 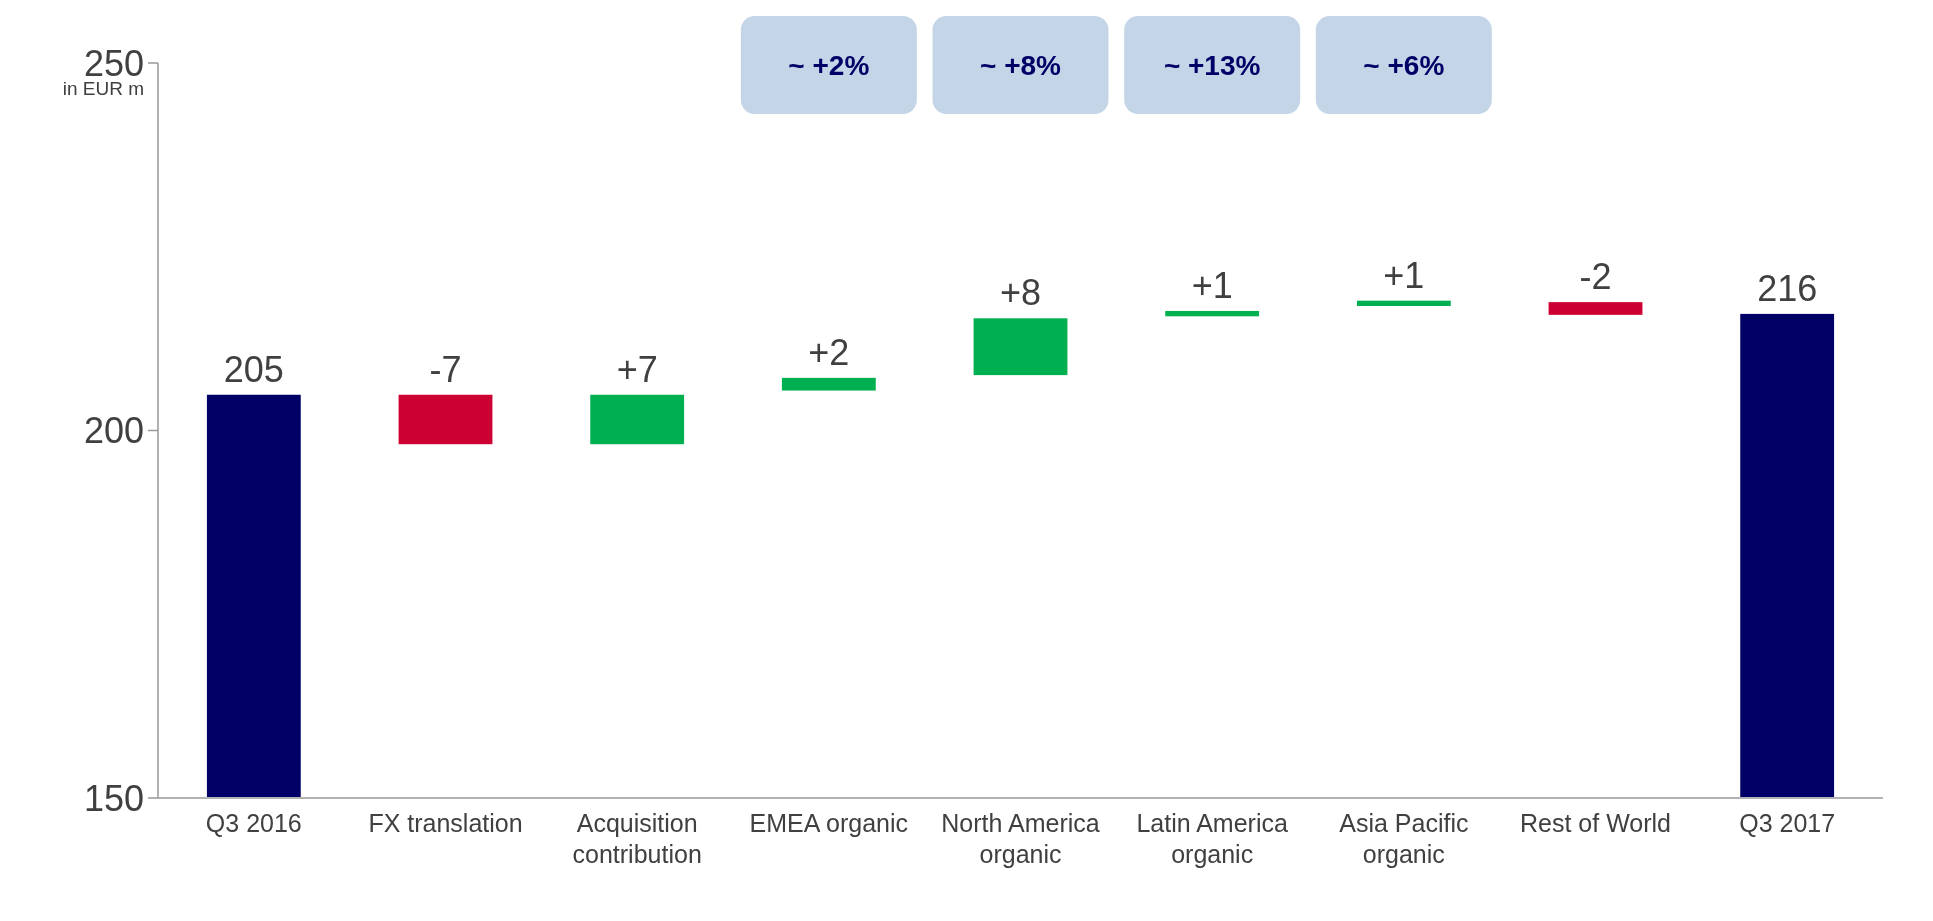 What do you see at coordinates (253, 823) in the screenshot?
I see `x-tick-label: Q3 2016` at bounding box center [253, 823].